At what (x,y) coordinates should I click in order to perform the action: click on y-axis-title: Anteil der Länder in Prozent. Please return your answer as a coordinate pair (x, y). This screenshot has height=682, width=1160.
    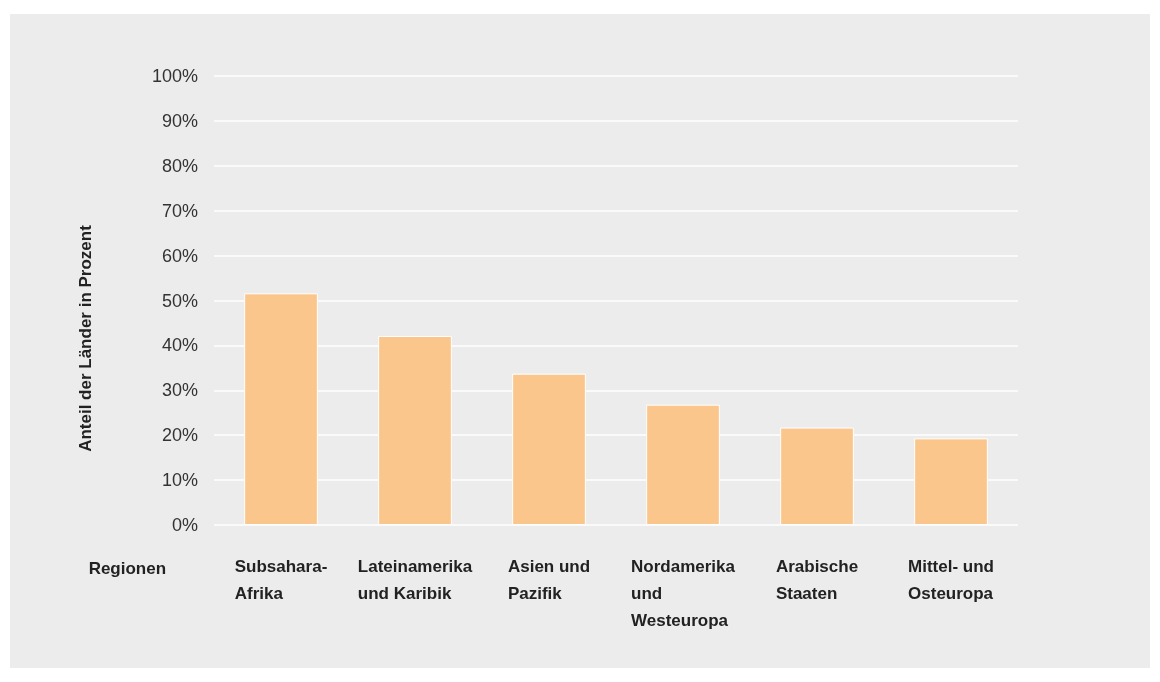
    Looking at the image, I should click on (85, 338).